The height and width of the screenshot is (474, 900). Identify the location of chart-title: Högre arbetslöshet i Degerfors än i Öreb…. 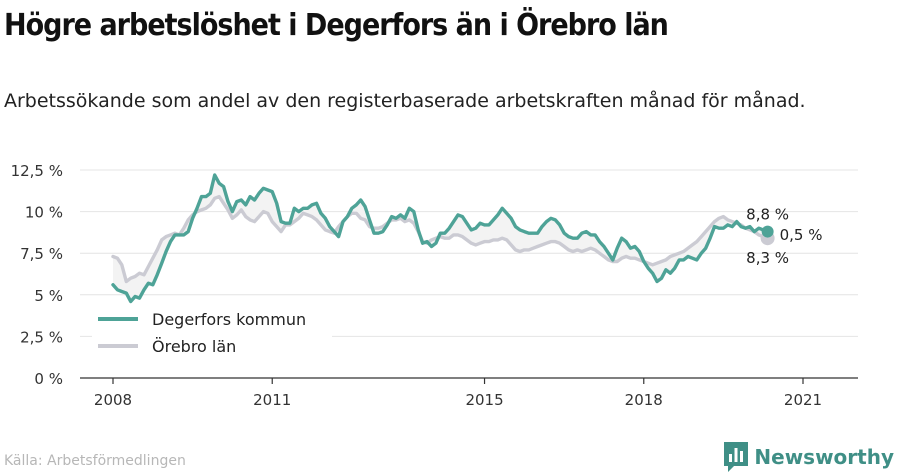
(336, 25).